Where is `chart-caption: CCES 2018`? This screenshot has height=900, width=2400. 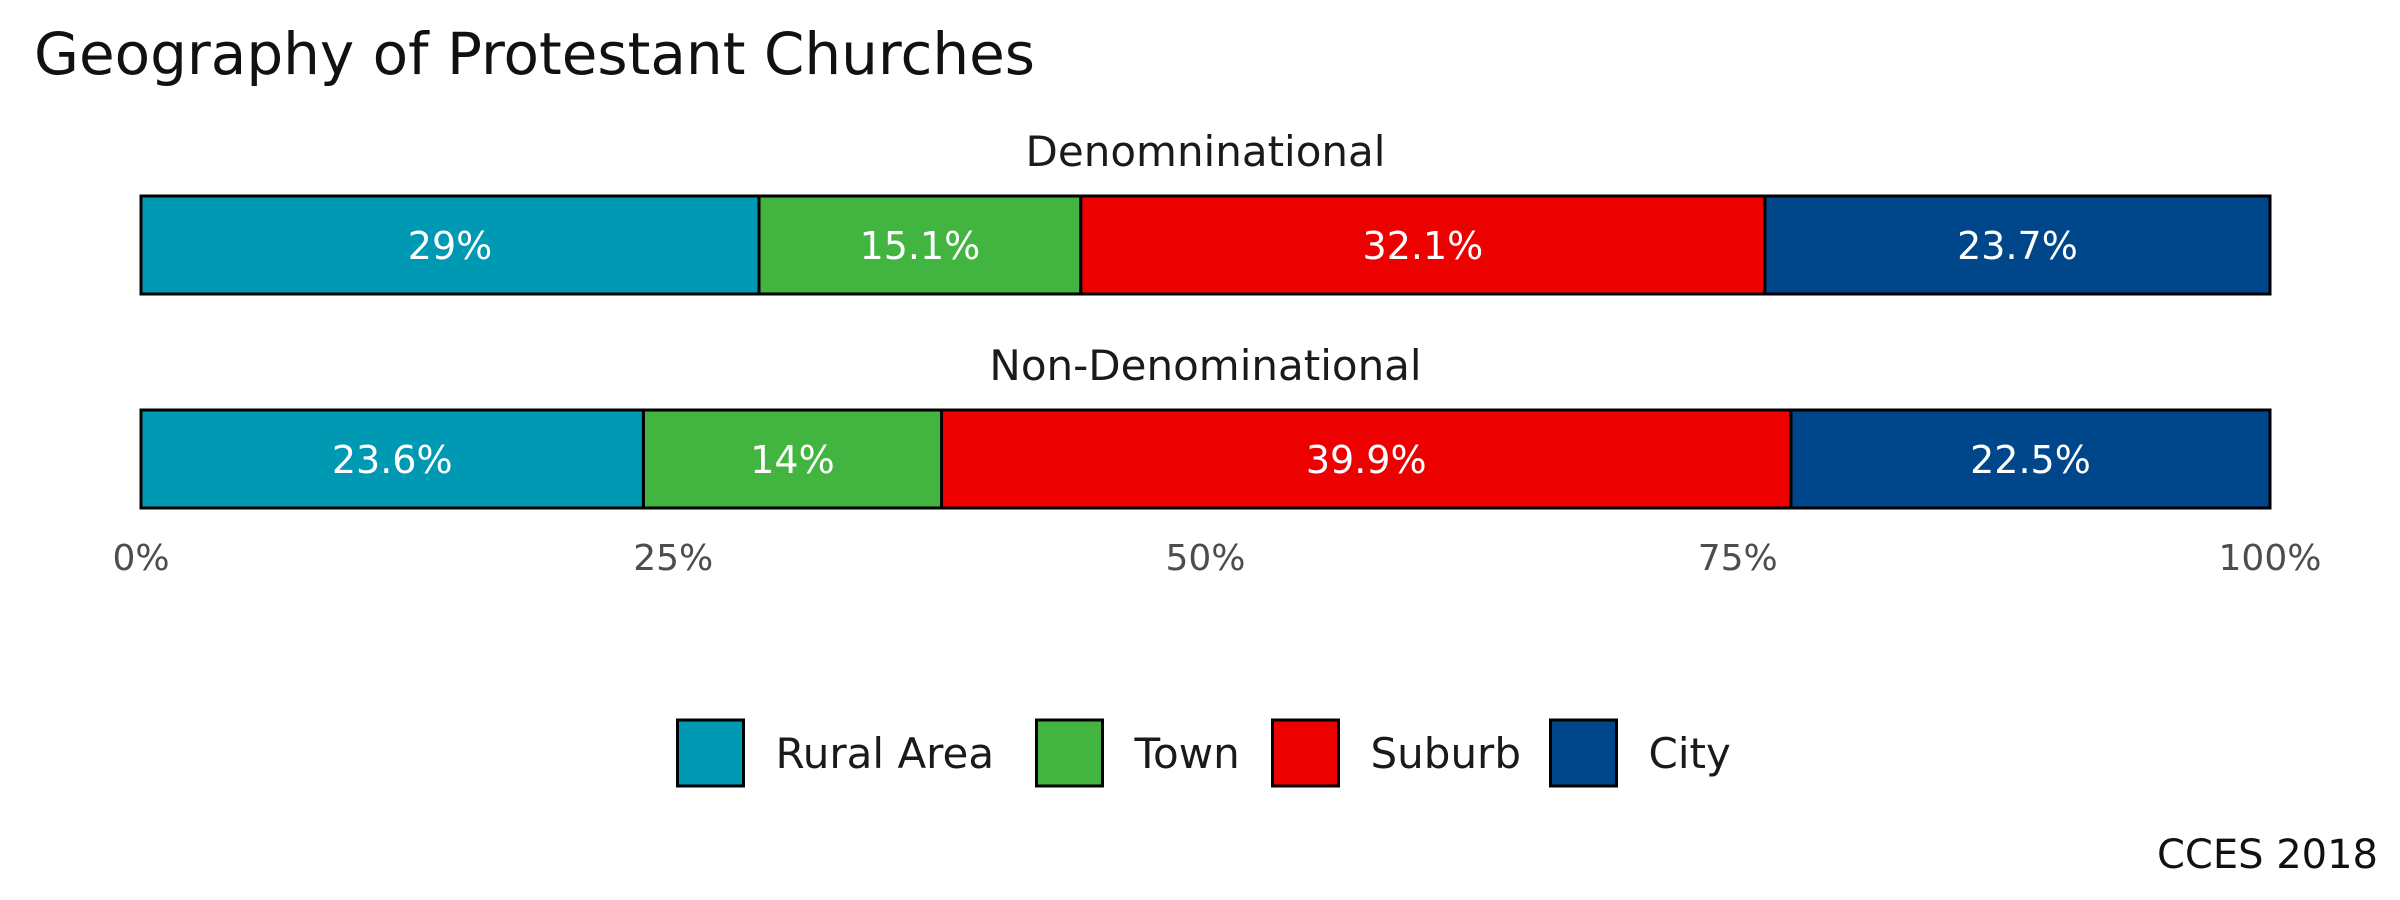
chart-caption: CCES 2018 is located at coordinates (2267, 855).